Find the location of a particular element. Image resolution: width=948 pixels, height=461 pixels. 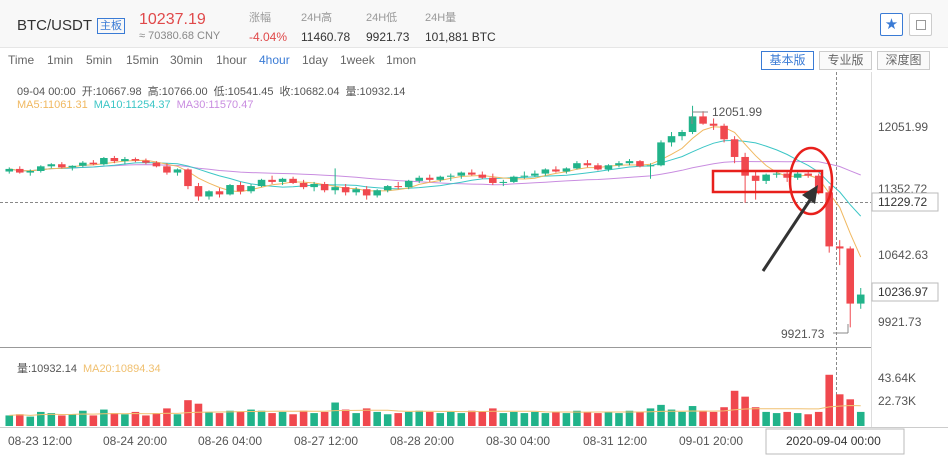

ma5-value: MA5:11061.31 is located at coordinates (52, 105).